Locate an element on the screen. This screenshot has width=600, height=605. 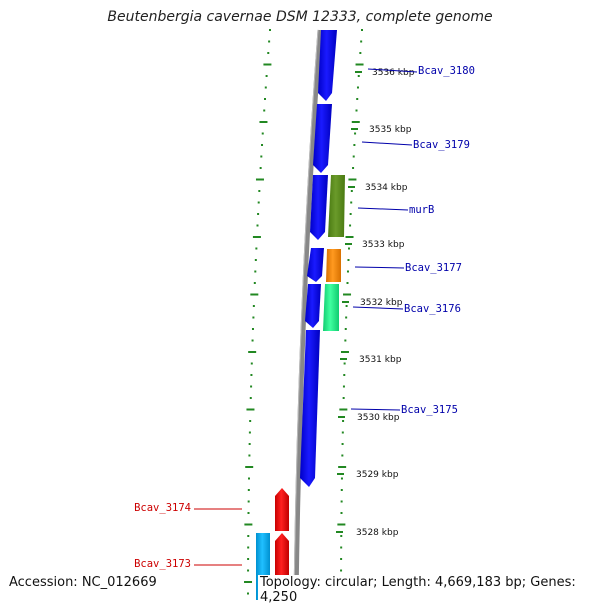
gene-murB is located at coordinates (336, 206).